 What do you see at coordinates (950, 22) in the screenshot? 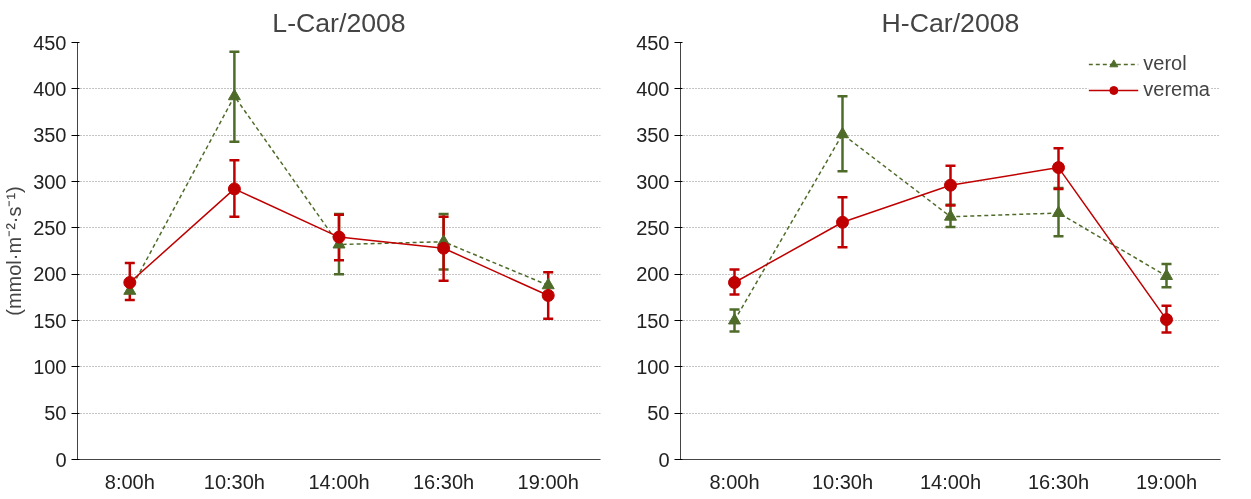
I see `chart-title: H-Car/2008` at bounding box center [950, 22].